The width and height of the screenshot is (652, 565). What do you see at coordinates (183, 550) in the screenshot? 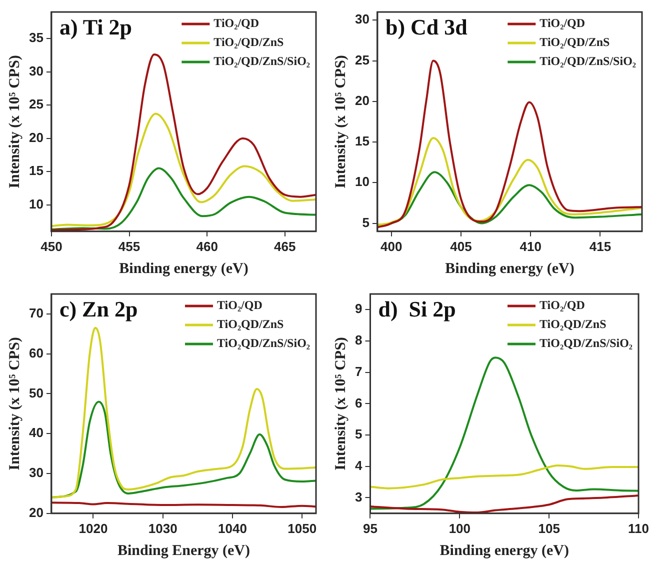
I see `x-axis-title: Binding Energy (eV)` at bounding box center [183, 550].